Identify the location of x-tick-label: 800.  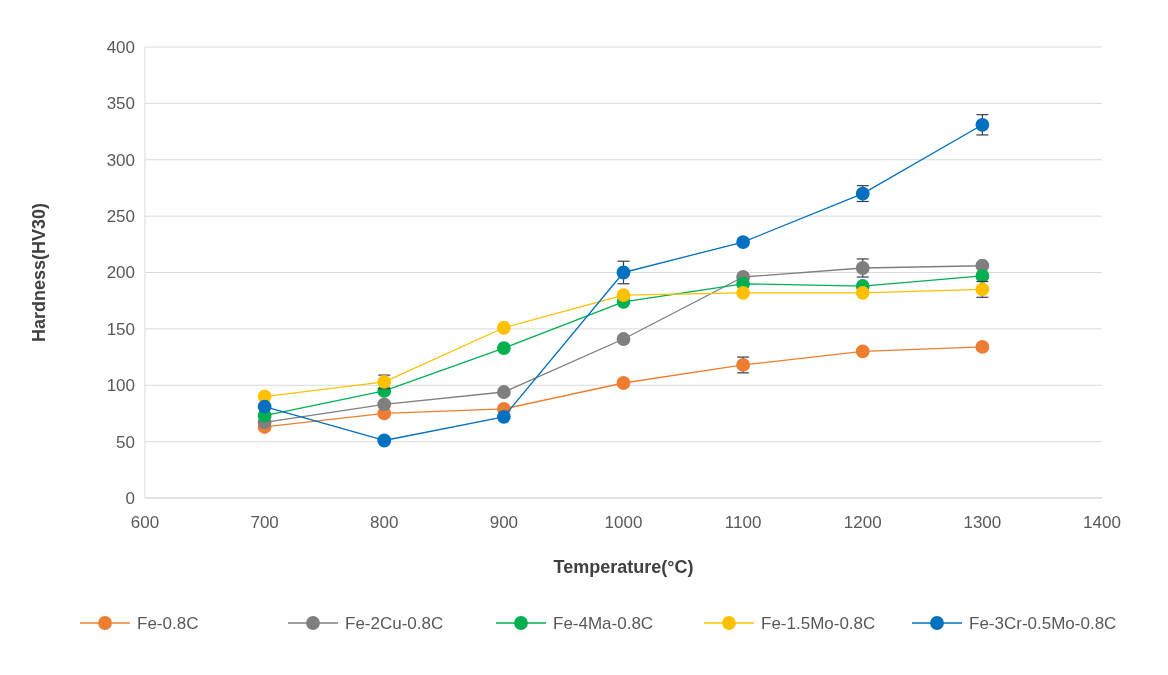
(384, 522).